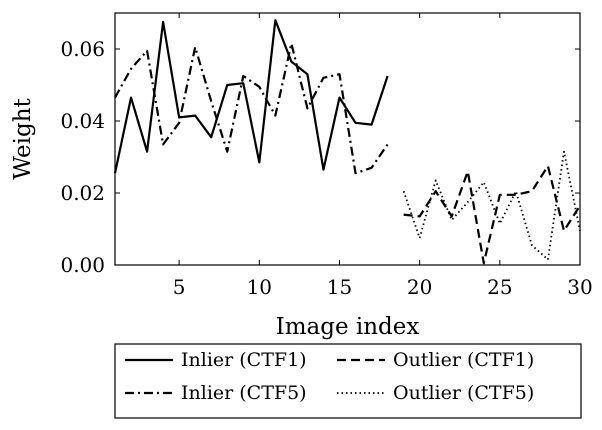  What do you see at coordinates (179, 287) in the screenshot?
I see `x-tick-label: 5` at bounding box center [179, 287].